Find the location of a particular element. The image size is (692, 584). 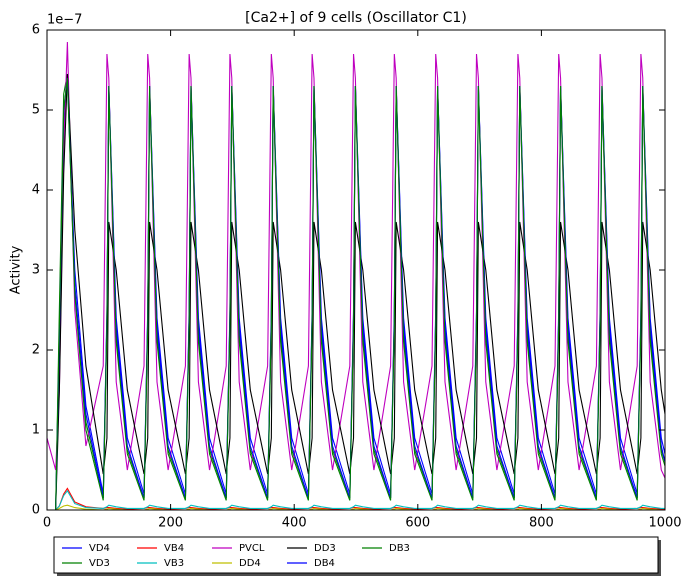

legend-label: VB3 is located at coordinates (174, 563).